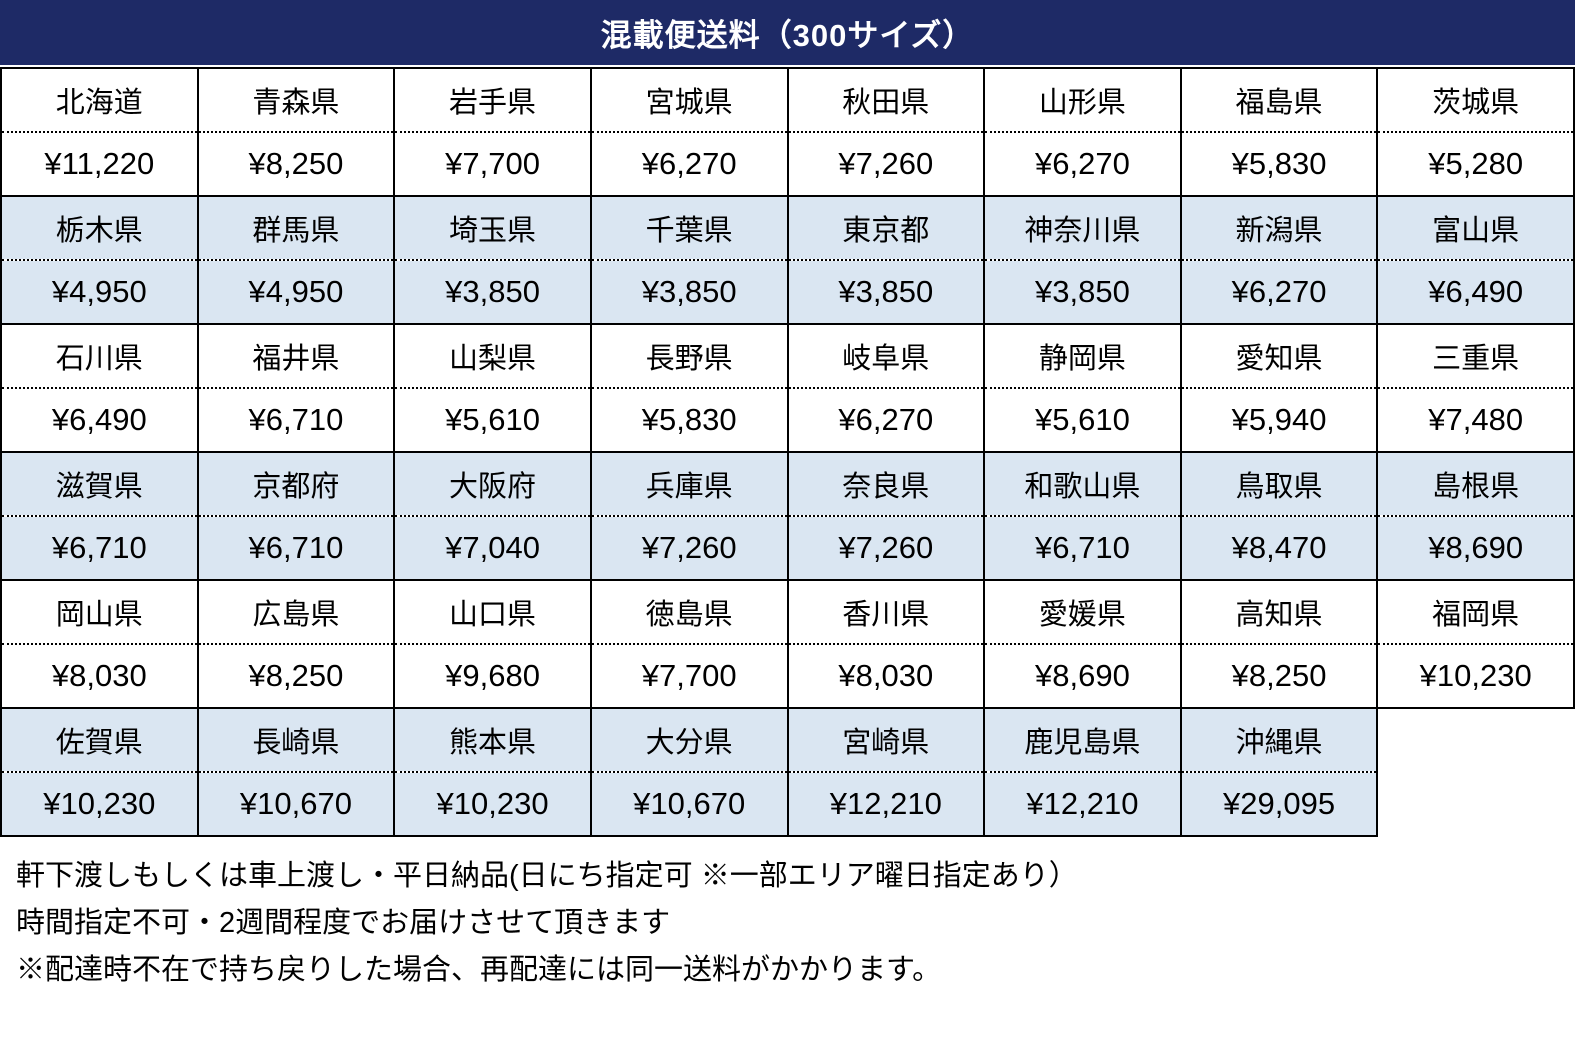 Image resolution: width=1575 pixels, height=1048 pixels. I want to click on prefecture-cell: 東京都, so click(886, 228).